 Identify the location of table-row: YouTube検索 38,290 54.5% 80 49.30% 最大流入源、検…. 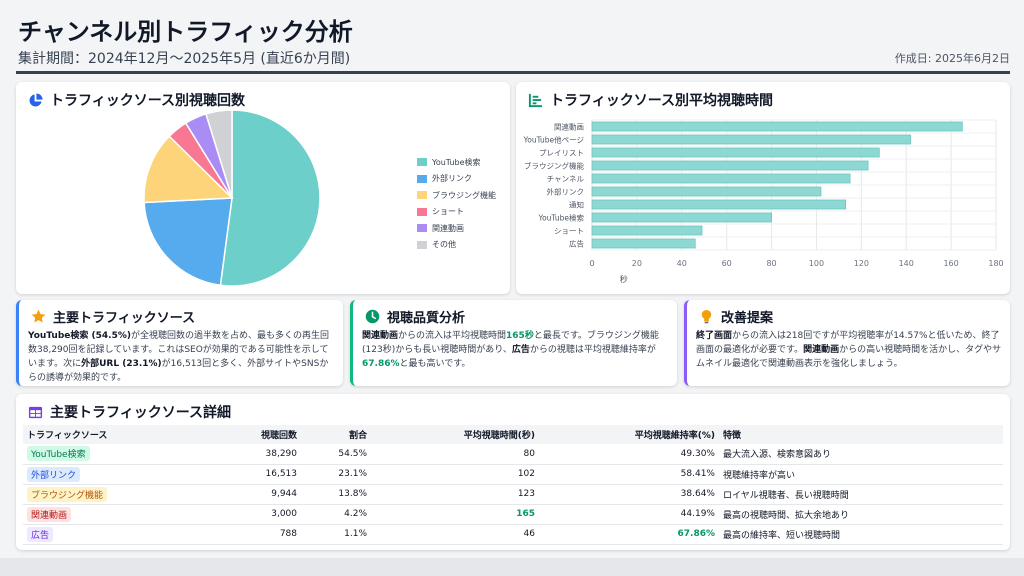
(513, 454).